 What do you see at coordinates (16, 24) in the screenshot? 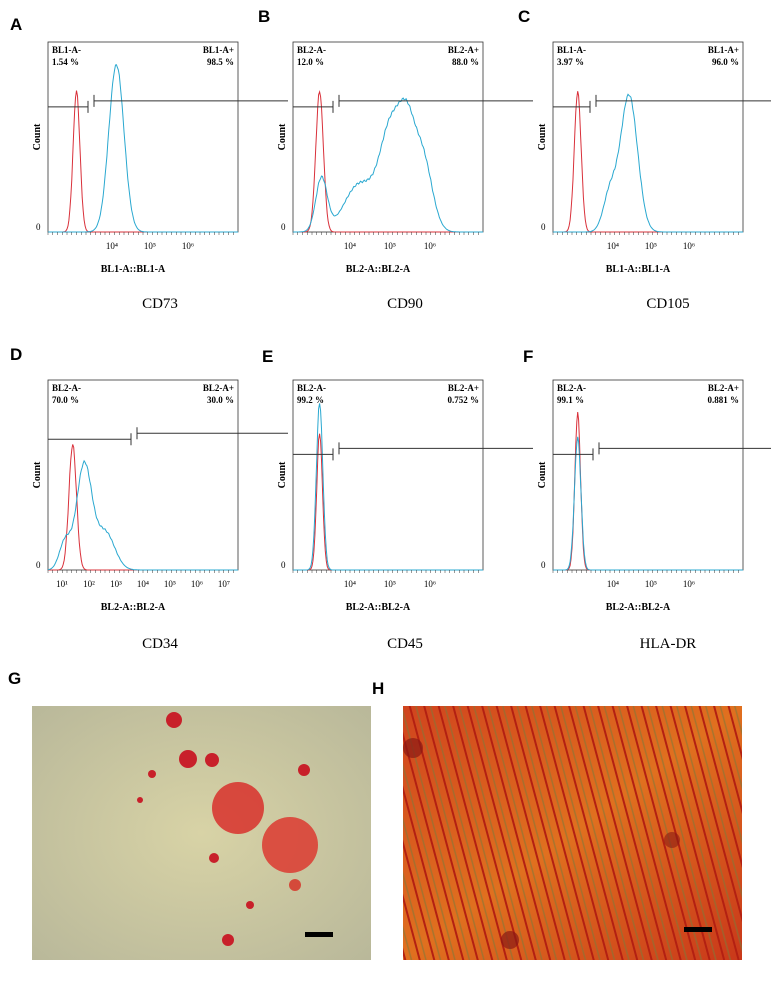
I see `panel-letter: A` at bounding box center [16, 24].